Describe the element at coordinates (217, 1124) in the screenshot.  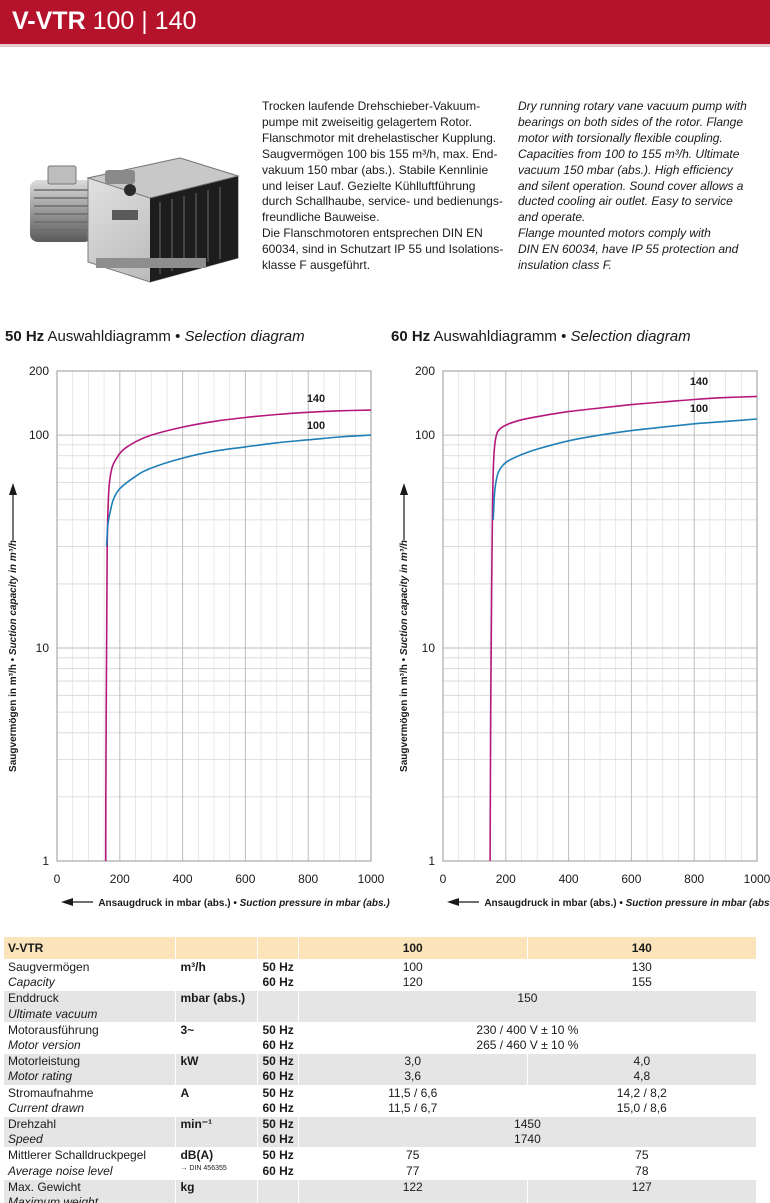
I see `row-unit: min⁻¹` at that location.